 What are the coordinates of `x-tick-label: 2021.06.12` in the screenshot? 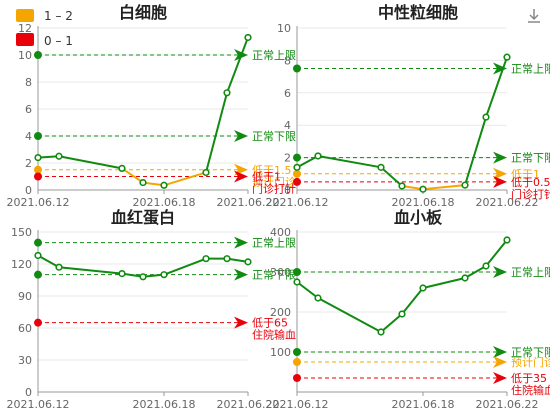 It's located at (38, 202).